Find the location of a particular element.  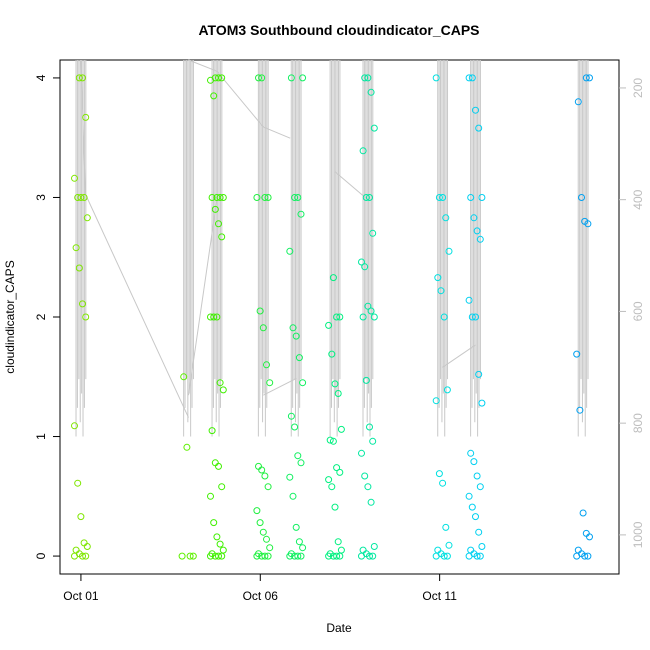

y2-tick-label-0: 200 is located at coordinates (638, 88).